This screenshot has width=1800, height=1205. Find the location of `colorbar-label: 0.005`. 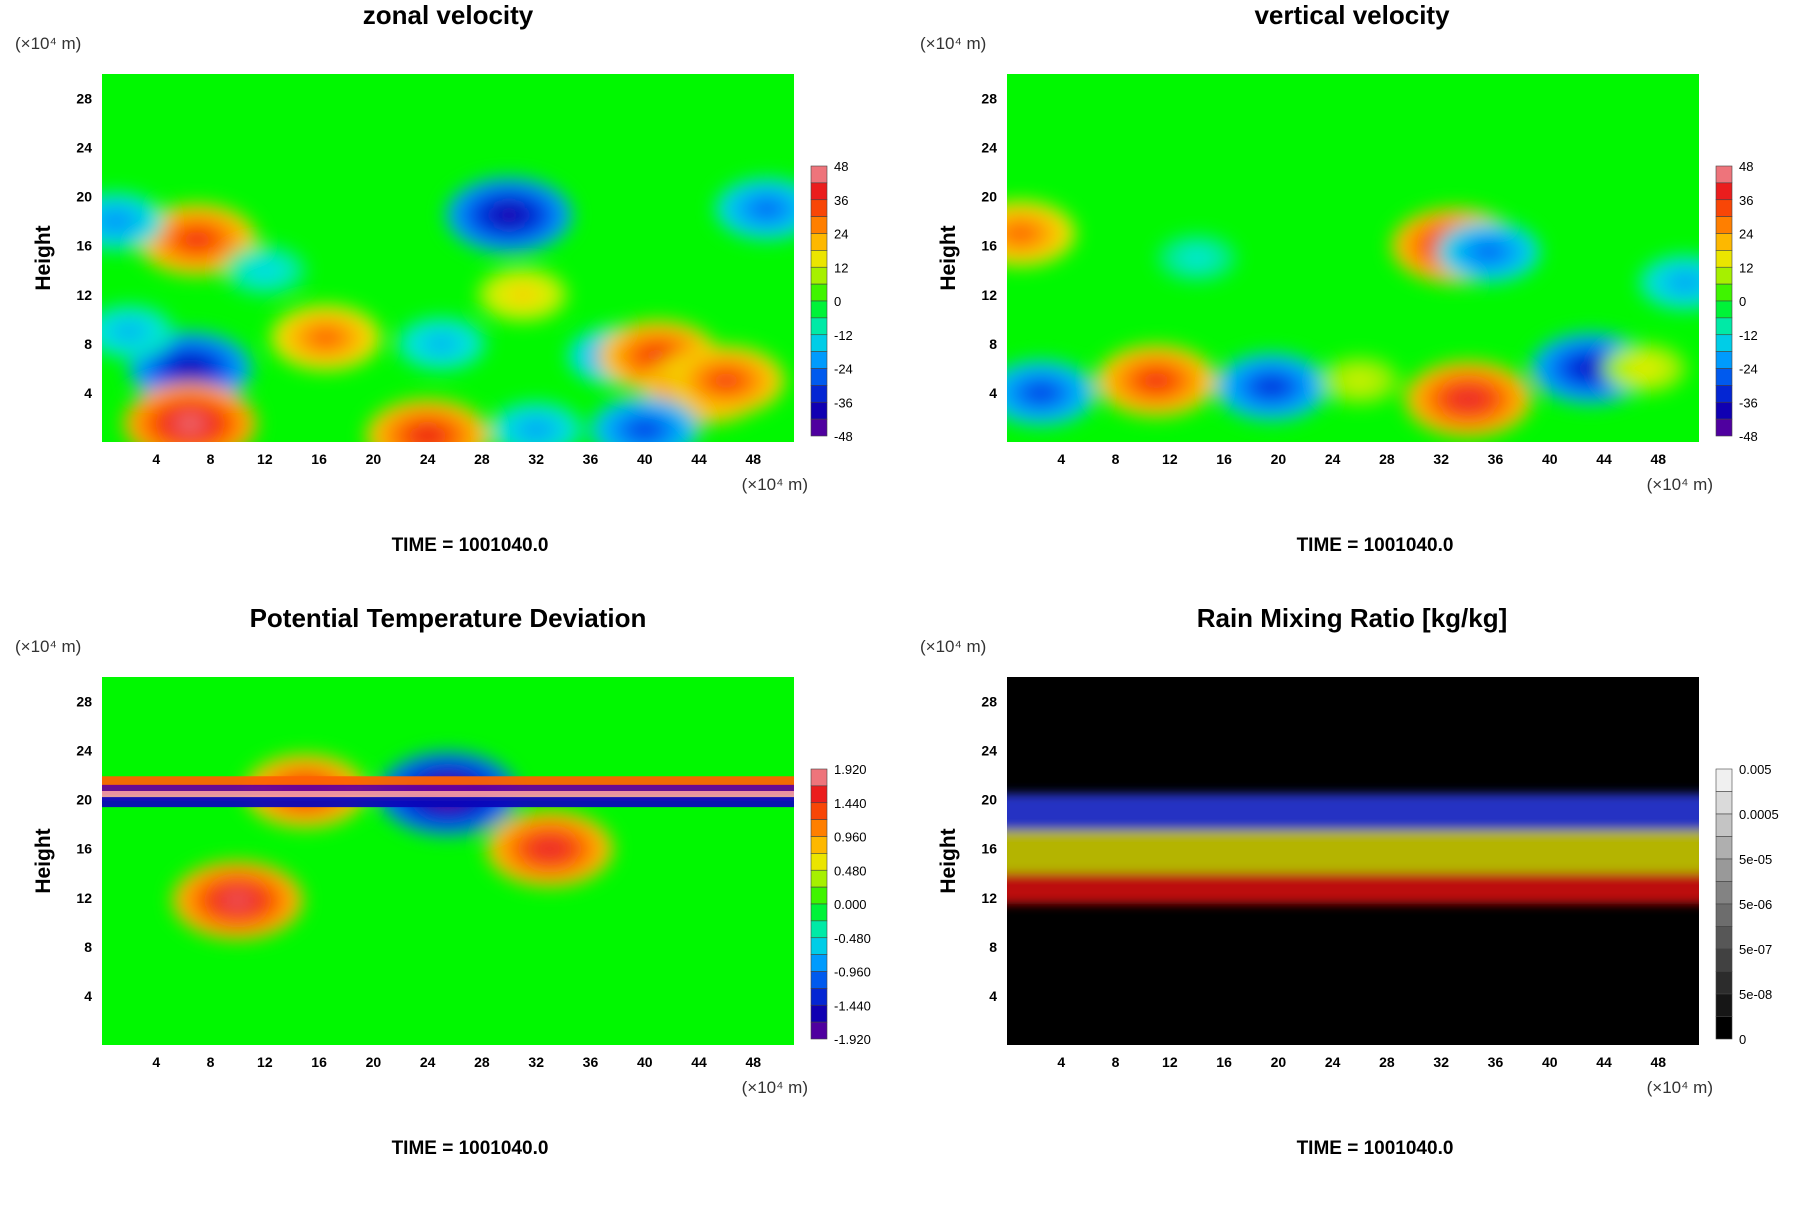

colorbar-label: 0.005 is located at coordinates (1755, 769).